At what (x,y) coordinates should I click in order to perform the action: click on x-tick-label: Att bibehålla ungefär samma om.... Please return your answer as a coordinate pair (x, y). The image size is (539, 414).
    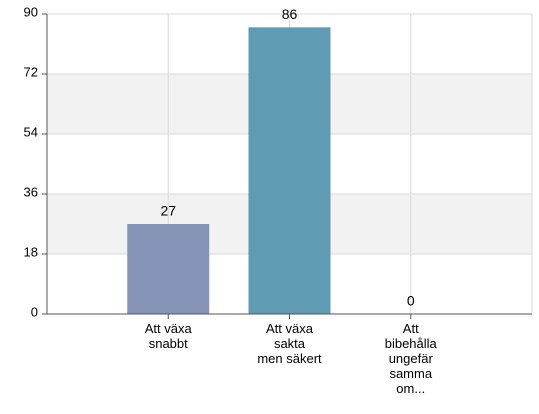
    Looking at the image, I should click on (411, 358).